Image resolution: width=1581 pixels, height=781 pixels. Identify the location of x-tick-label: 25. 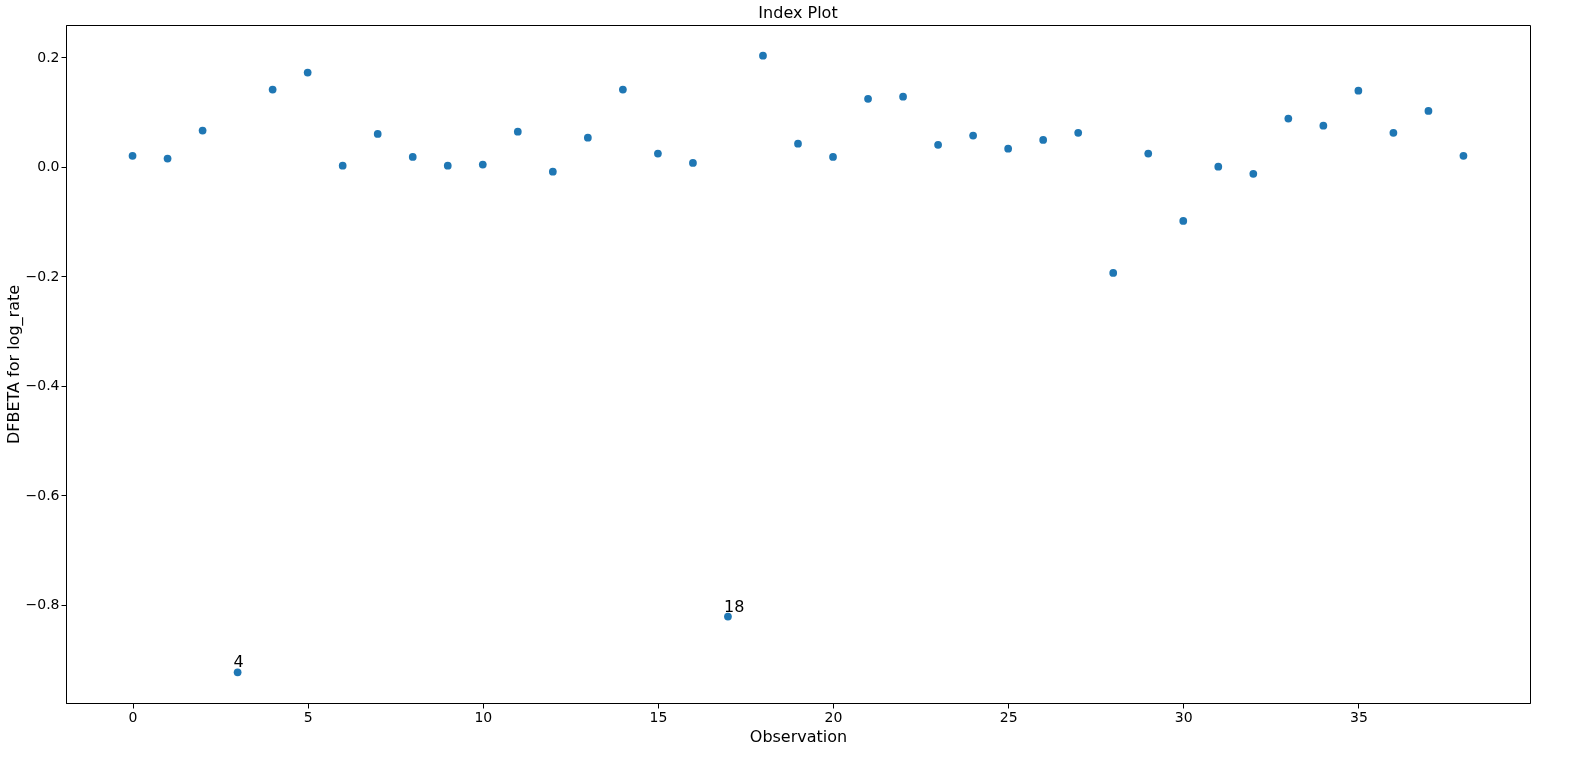
(1008, 716).